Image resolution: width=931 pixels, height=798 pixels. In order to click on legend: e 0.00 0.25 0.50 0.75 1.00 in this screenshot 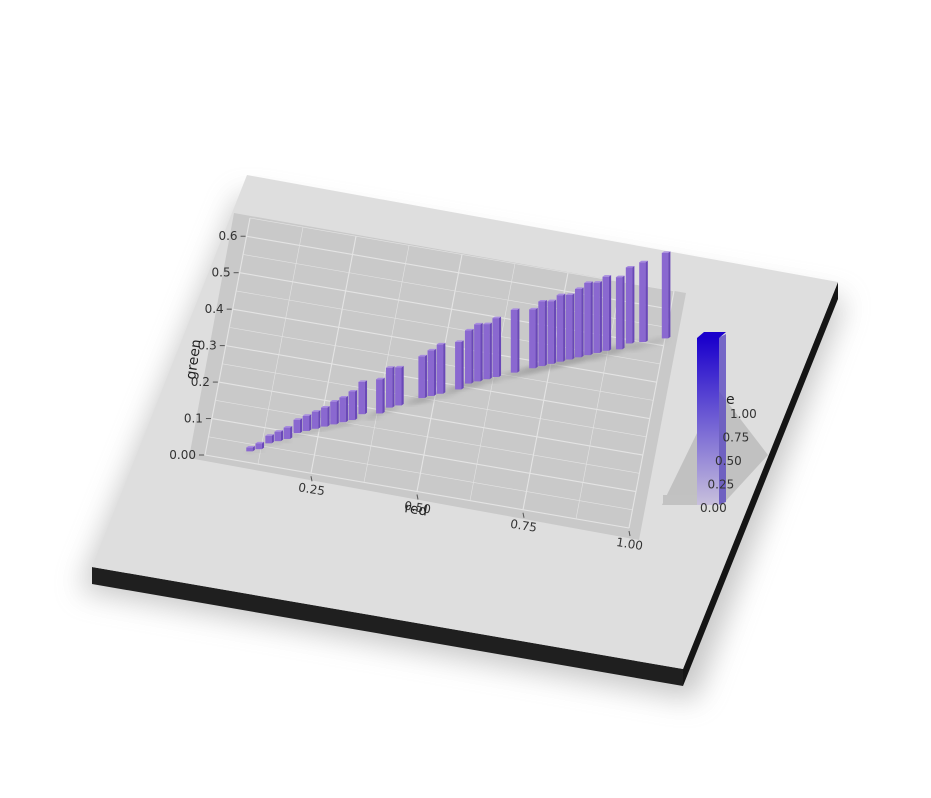, I will do `click(715, 423)`.